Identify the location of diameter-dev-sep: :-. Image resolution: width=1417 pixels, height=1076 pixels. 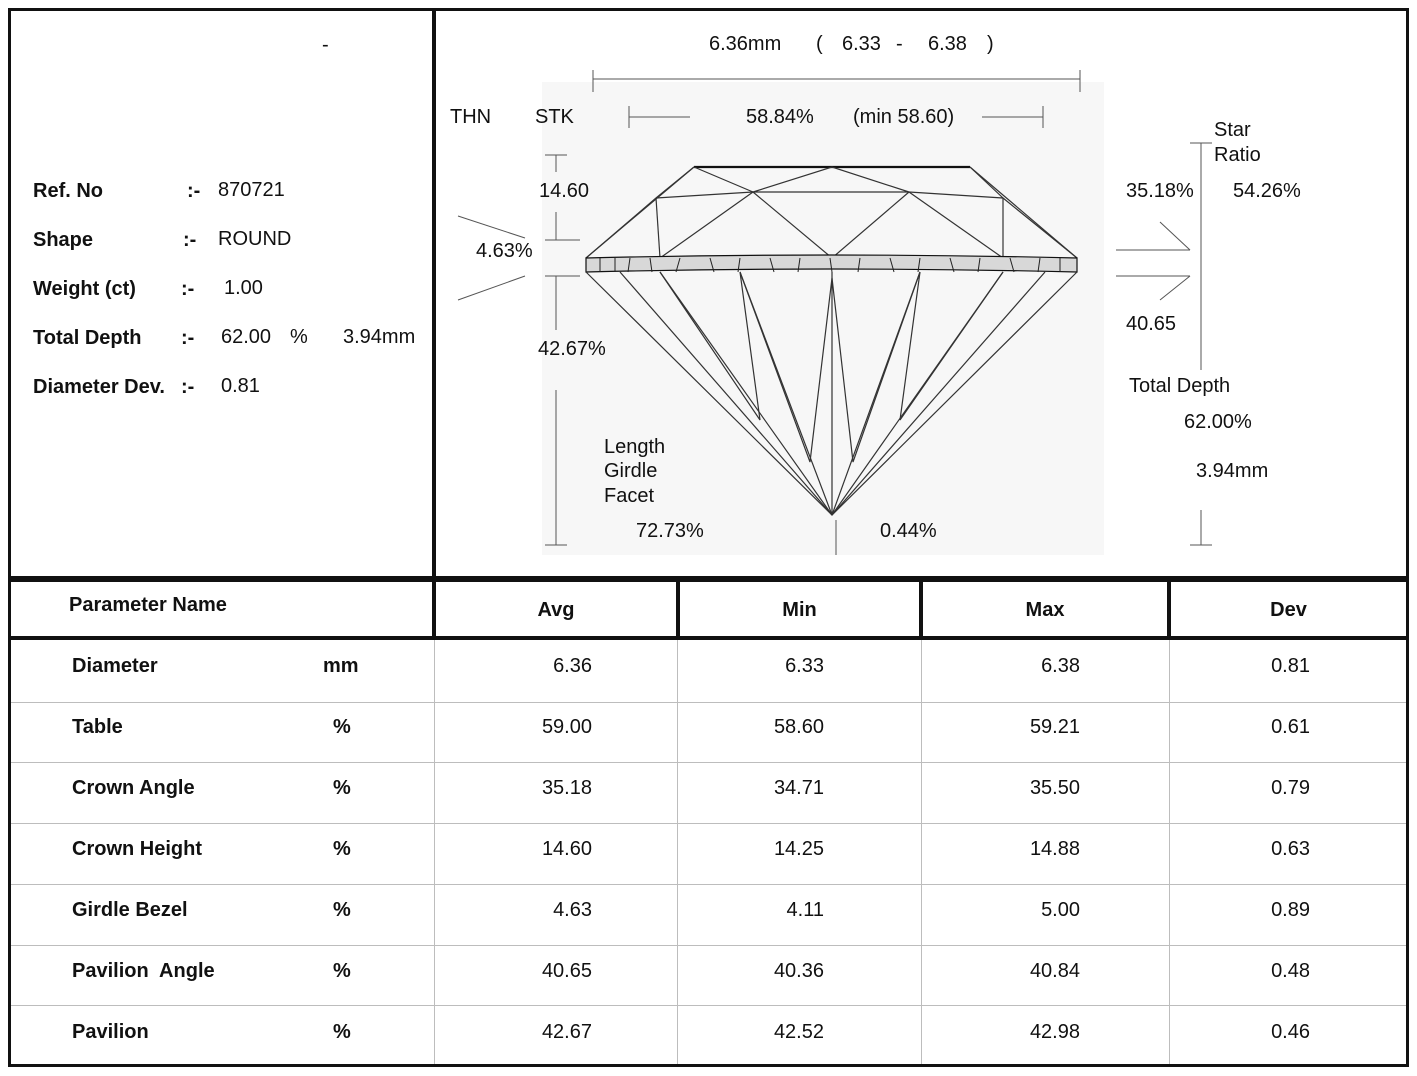
(188, 387).